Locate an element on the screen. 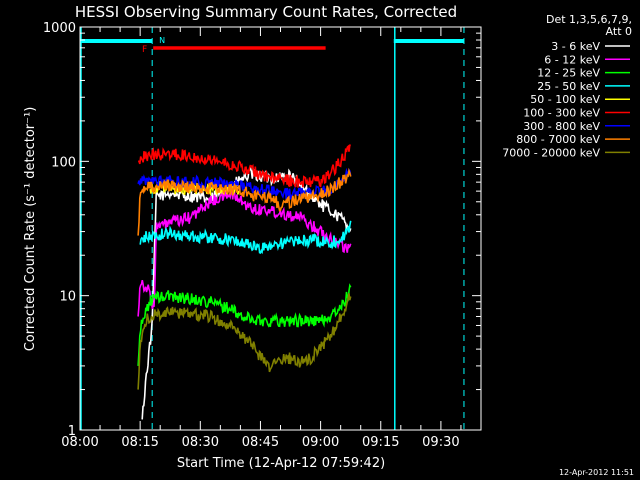 The height and width of the screenshot is (480, 640). night-flag-label: N is located at coordinates (162, 40).